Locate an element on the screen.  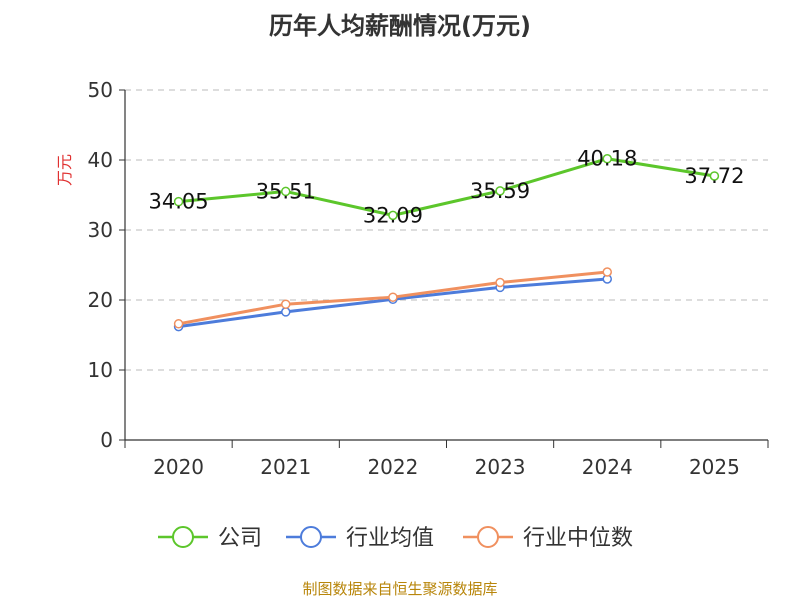
x-tick-label: 2021 is located at coordinates (285, 467).